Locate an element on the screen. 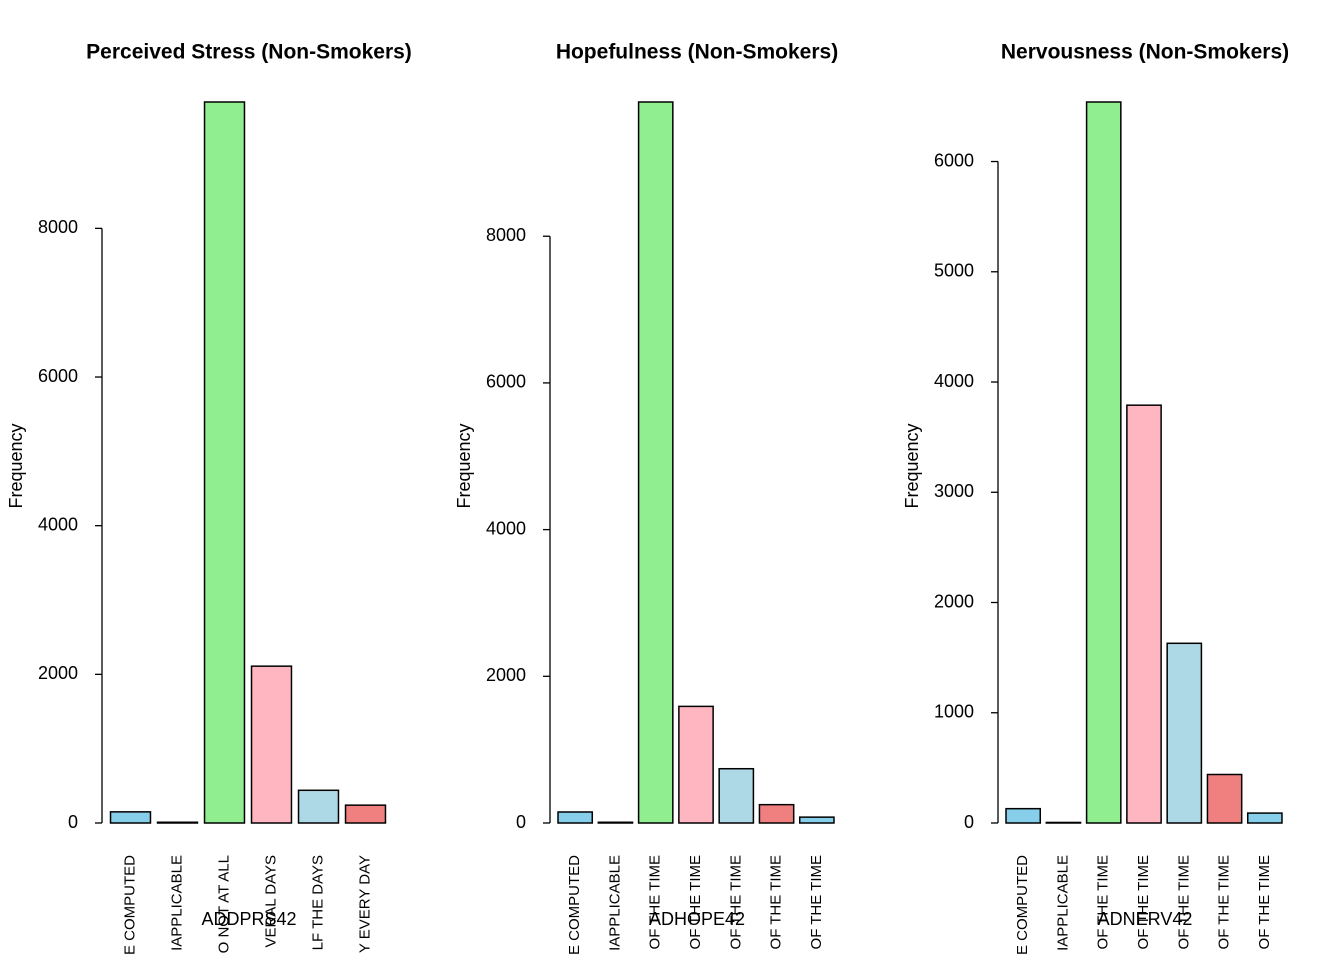 The image size is (1344, 960). x-axis-label: ADHOPE42 is located at coordinates (697, 919).